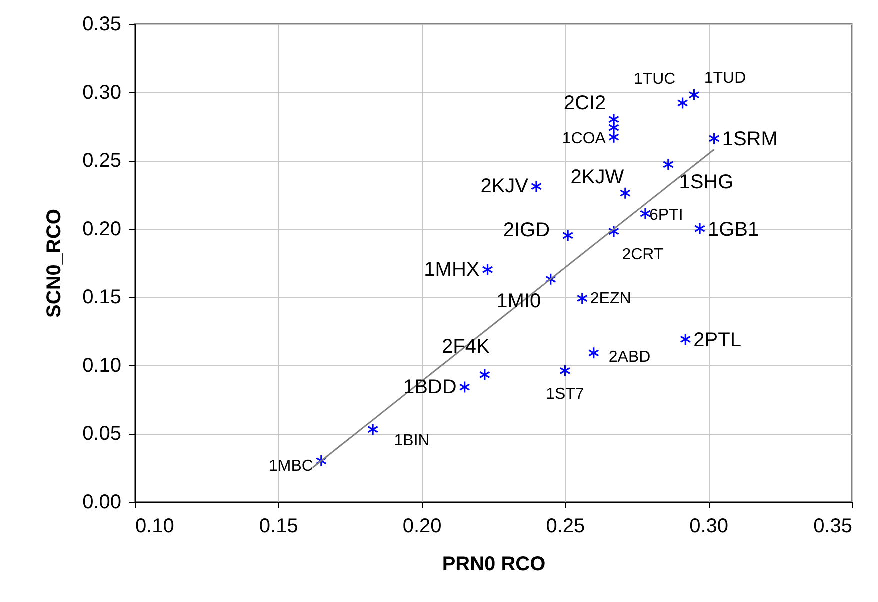  What do you see at coordinates (291, 467) in the screenshot?
I see `annotation: 1MBC` at bounding box center [291, 467].